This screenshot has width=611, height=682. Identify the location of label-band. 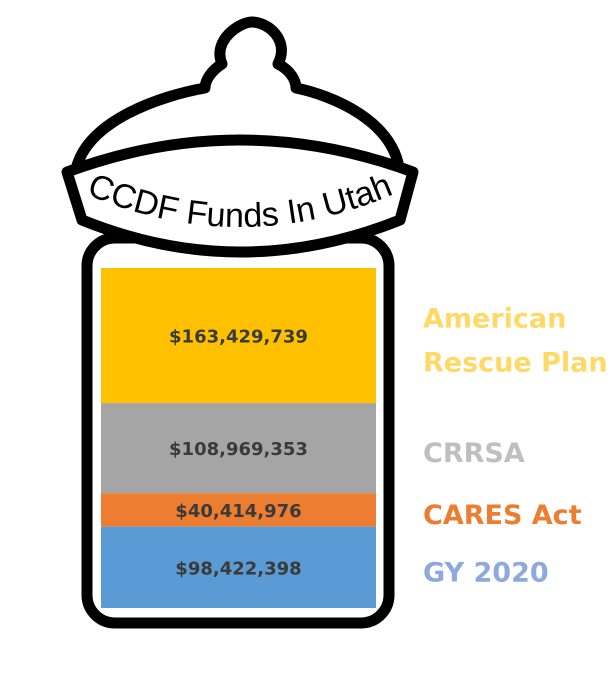
(240, 196).